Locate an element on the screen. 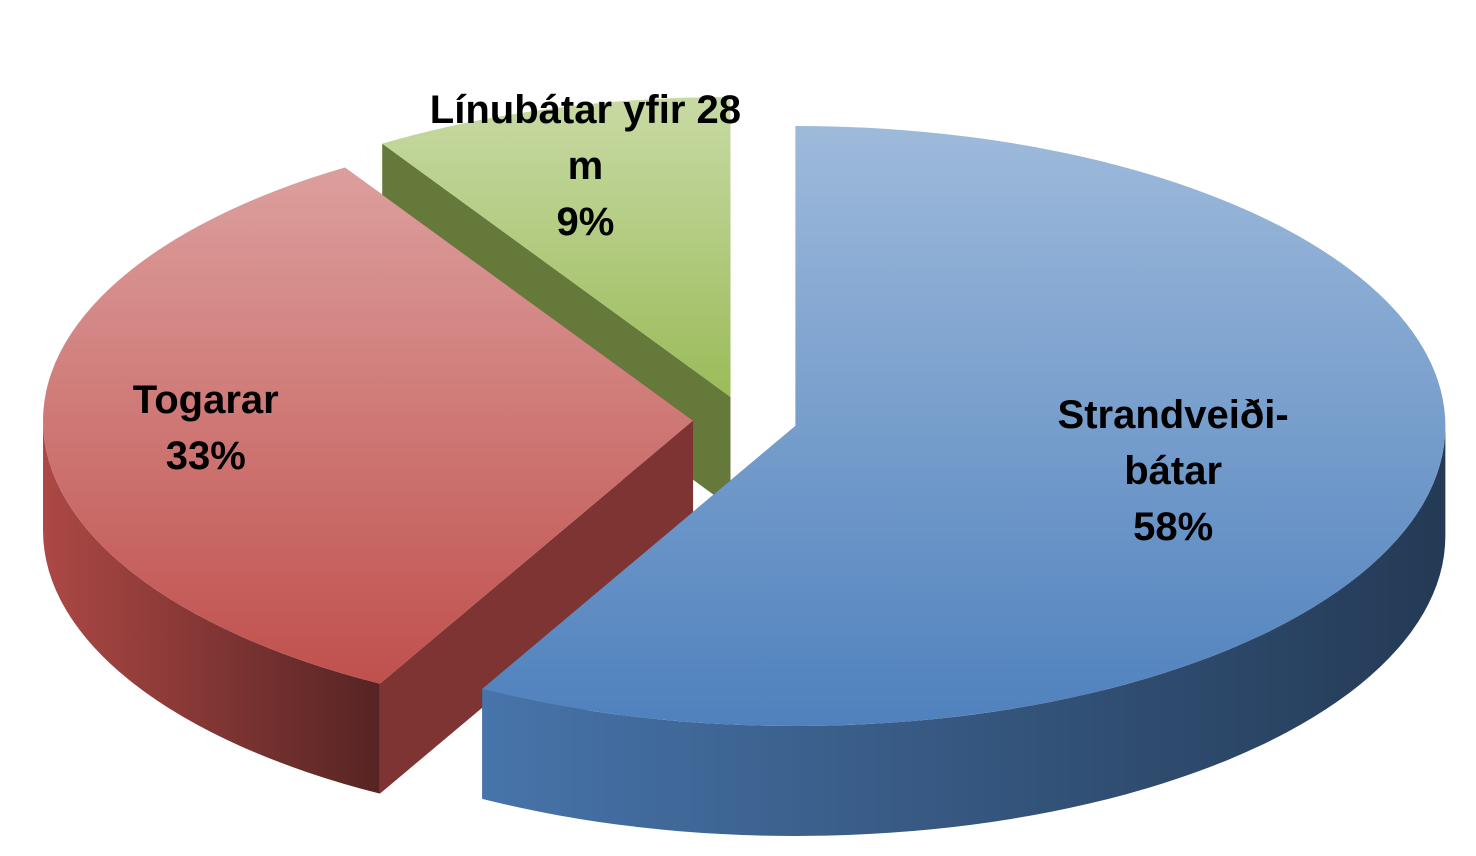 The width and height of the screenshot is (1476, 856). slice-label: Strandveiði-bátar 58% is located at coordinates (1173, 471).